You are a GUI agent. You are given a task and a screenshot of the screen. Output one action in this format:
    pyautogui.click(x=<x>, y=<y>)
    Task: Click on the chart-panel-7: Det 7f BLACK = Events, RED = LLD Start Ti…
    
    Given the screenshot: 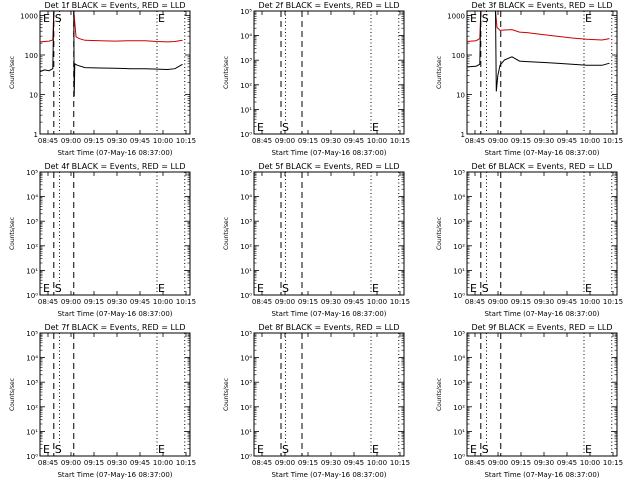 What is the action you would take?
    pyautogui.click(x=102, y=401)
    